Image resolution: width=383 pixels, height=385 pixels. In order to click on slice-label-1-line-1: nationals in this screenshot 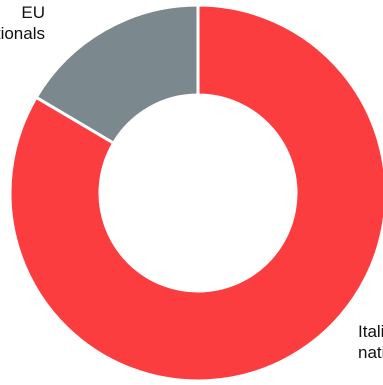, I will do `click(22, 33)`.